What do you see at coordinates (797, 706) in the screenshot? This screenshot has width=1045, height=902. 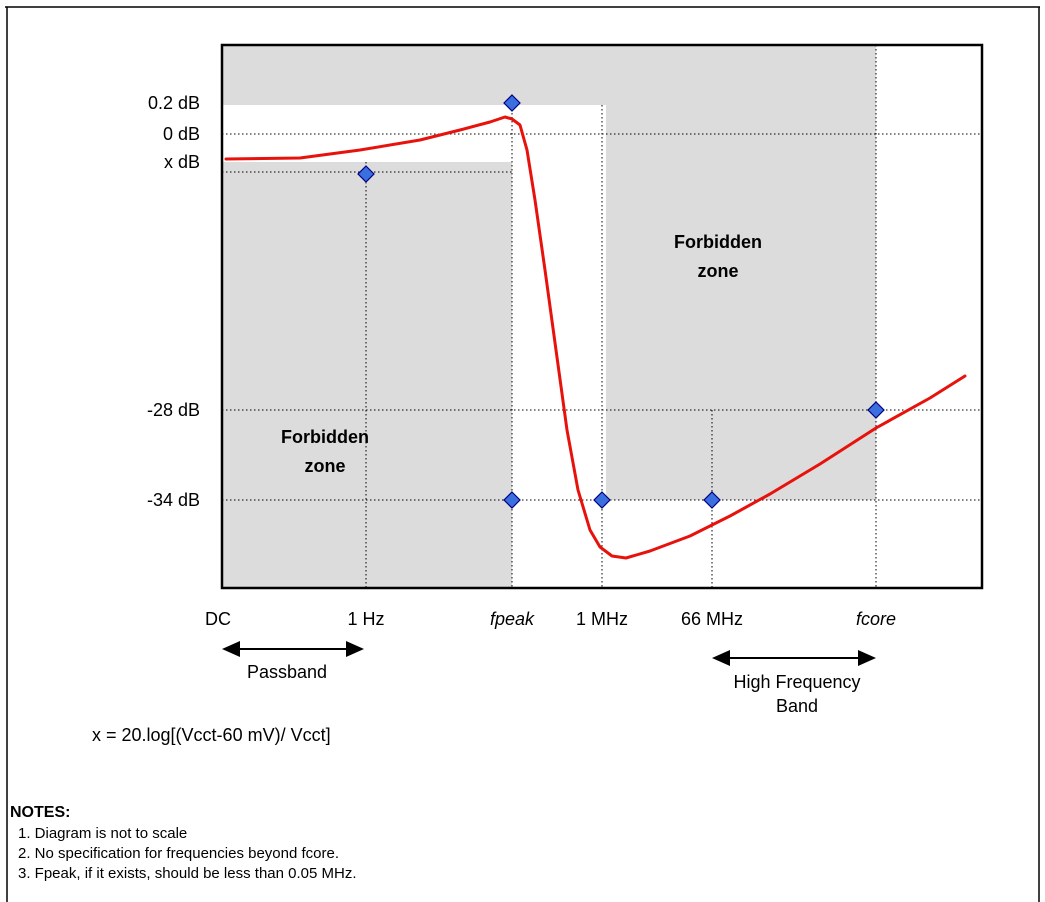 I see `high-frequency-band-label-line2: Band` at bounding box center [797, 706].